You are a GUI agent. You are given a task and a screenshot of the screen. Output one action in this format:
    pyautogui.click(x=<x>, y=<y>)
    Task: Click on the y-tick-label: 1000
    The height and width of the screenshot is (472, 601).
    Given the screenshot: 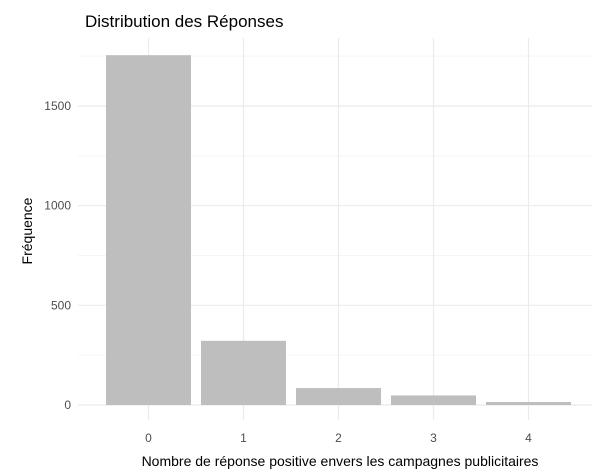 What is the action you would take?
    pyautogui.click(x=57, y=206)
    